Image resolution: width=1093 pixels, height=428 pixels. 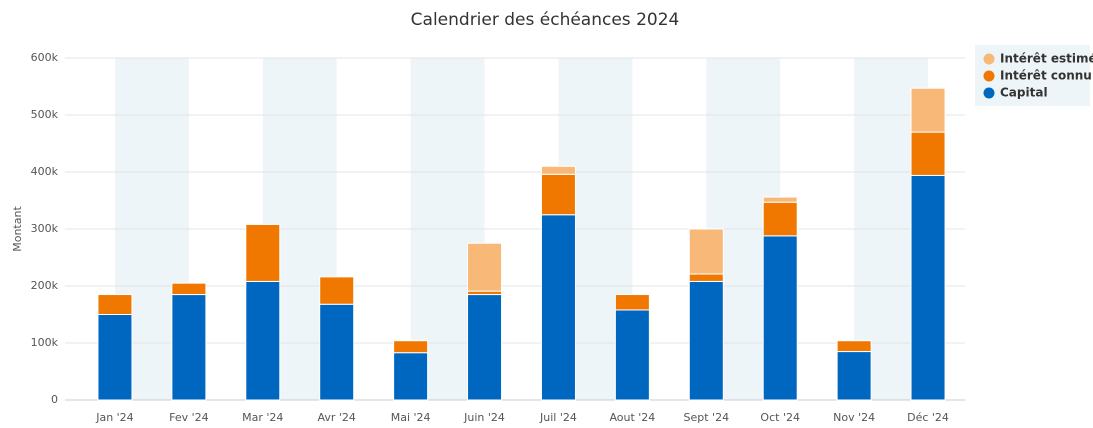 What do you see at coordinates (1024, 93) in the screenshot?
I see `legend-label: Capital` at bounding box center [1024, 93].